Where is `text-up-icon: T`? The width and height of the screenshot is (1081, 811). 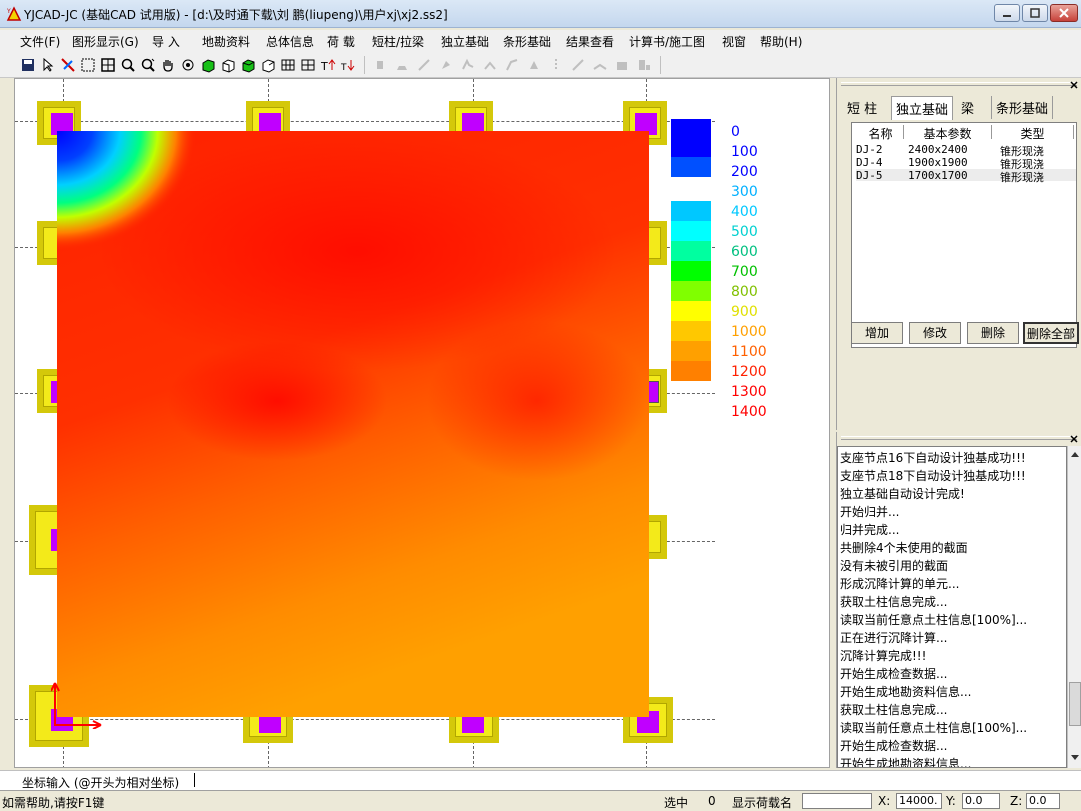
text-up-icon: T is located at coordinates (328, 65).